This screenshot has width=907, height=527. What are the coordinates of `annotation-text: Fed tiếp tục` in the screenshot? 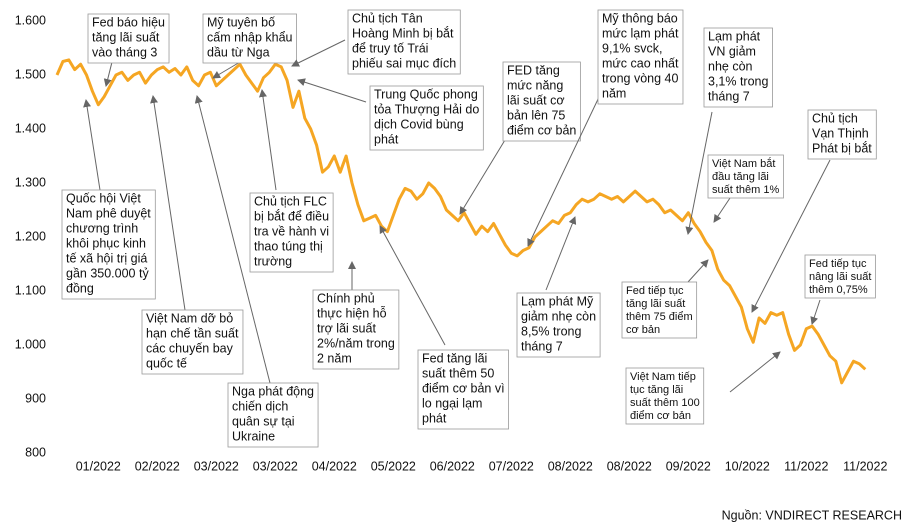 It's located at (838, 264).